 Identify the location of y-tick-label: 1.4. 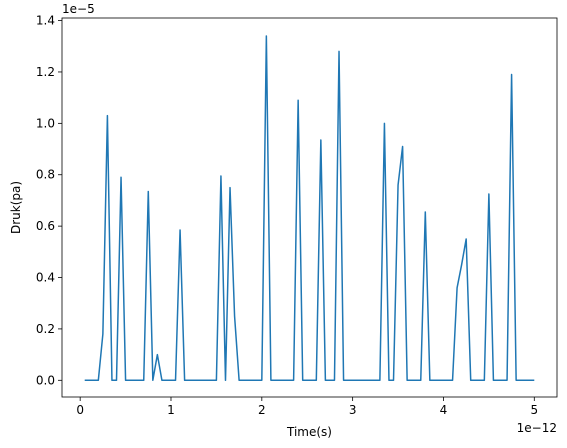
(45, 21).